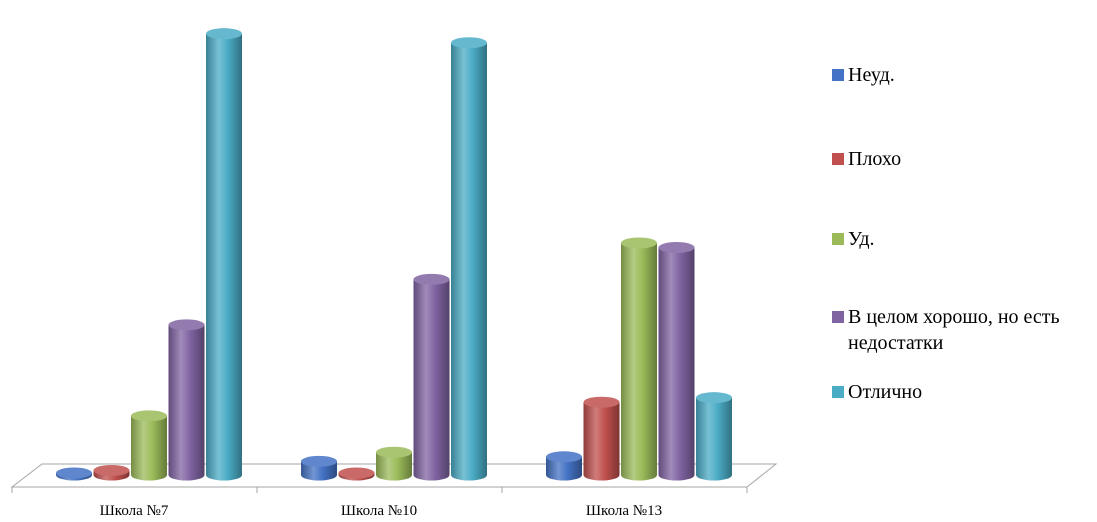  I want to click on legend-label: В целом хорошо, но есть недостатки, so click(954, 330).